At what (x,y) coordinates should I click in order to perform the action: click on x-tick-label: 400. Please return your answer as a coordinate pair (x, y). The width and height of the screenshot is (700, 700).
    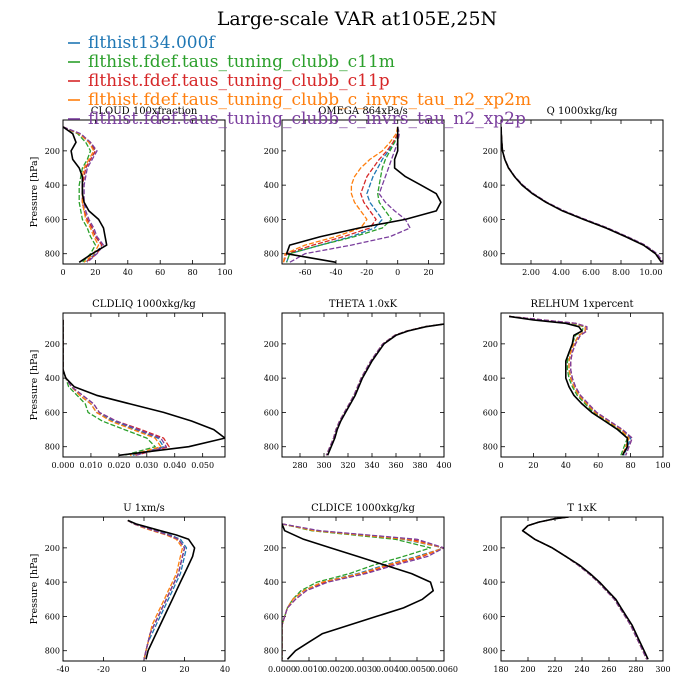
    Looking at the image, I should click on (443, 465).